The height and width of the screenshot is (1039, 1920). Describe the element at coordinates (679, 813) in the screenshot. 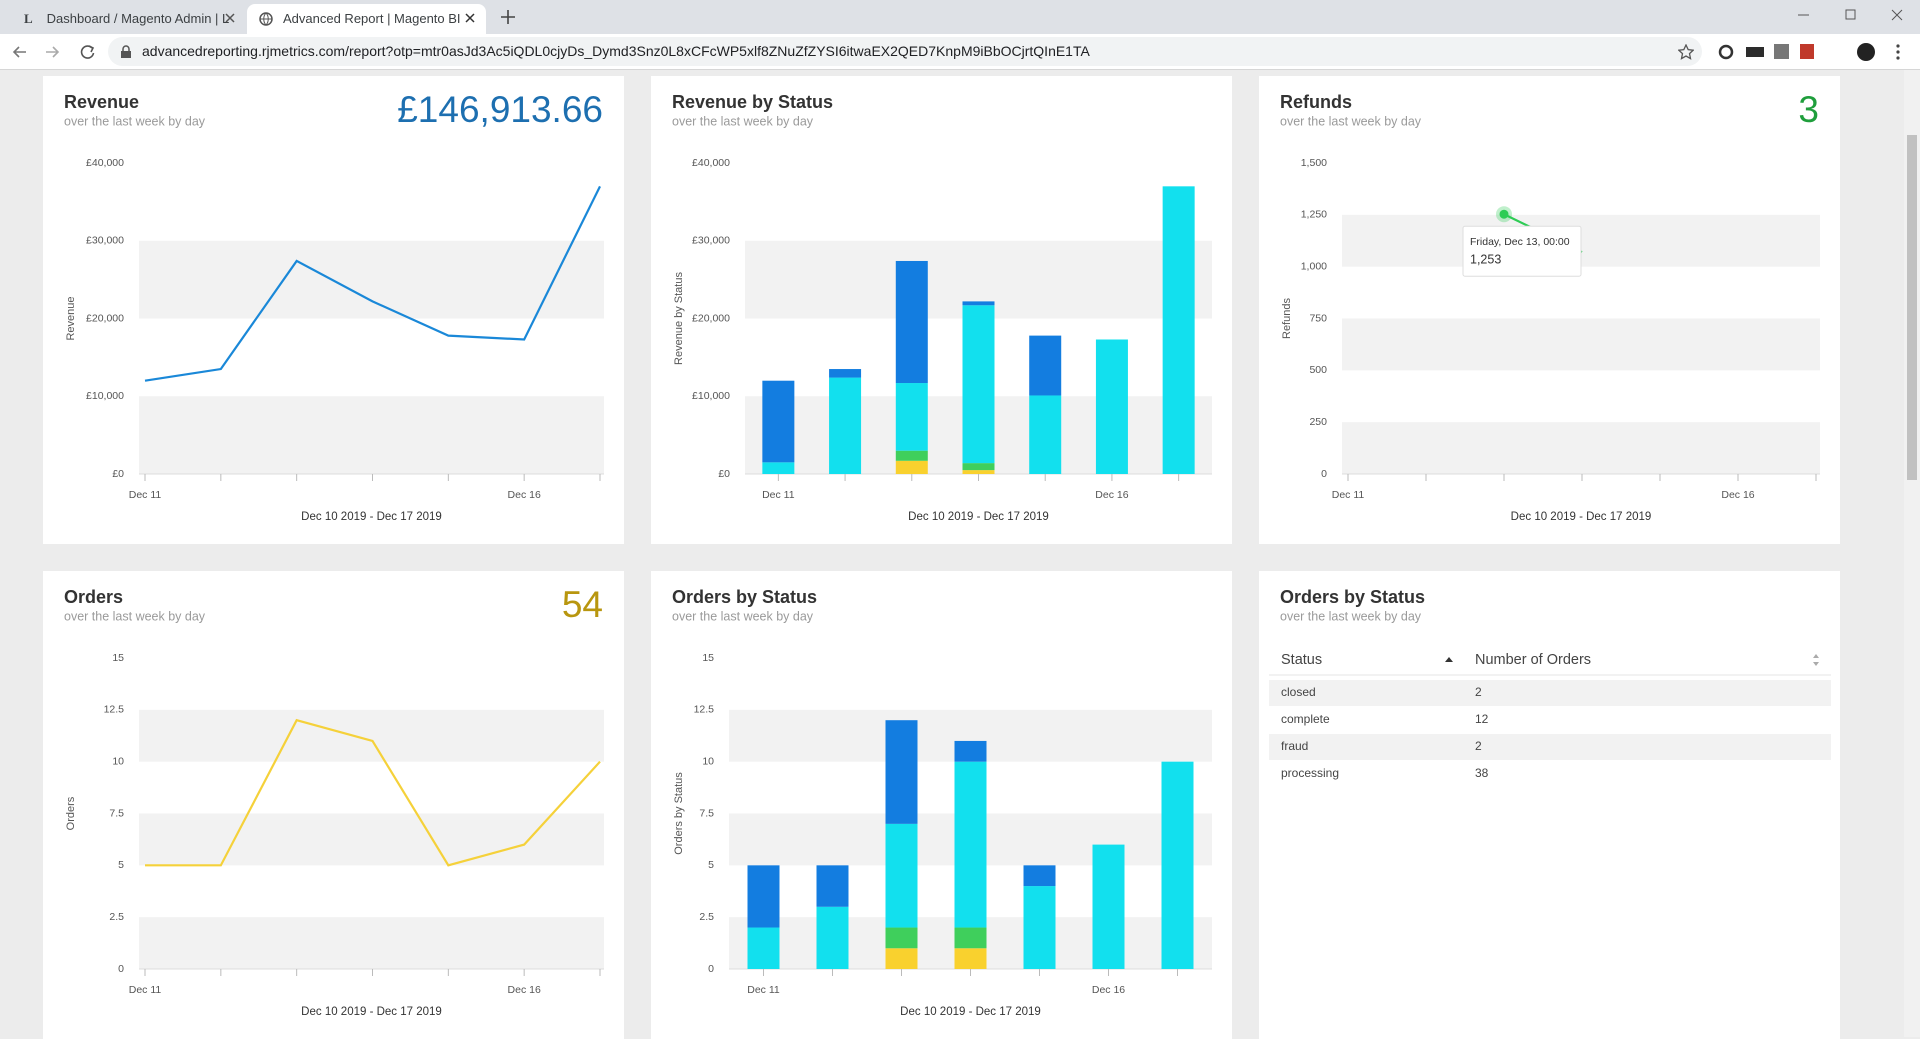

I see `y-axis-title: Orders by Status` at that location.